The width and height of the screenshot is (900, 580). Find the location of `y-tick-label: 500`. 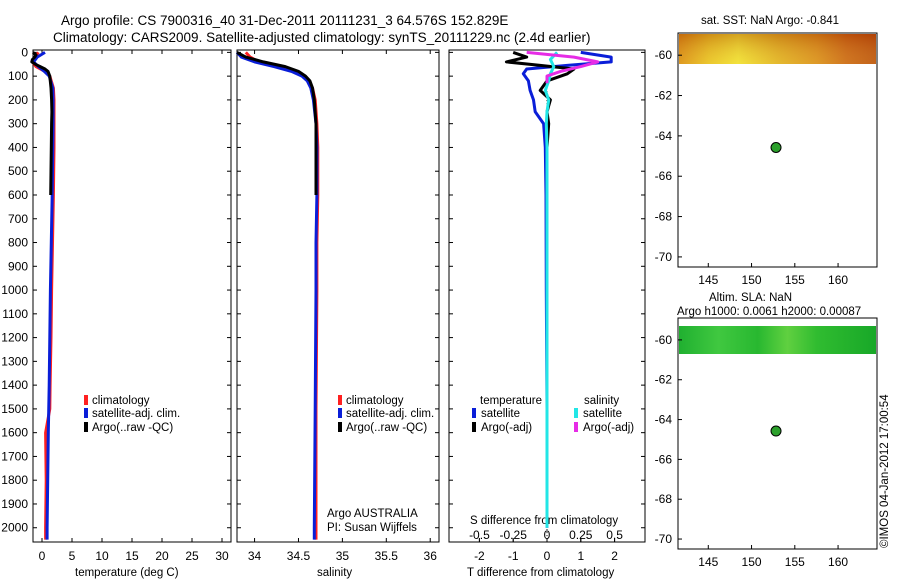

y-tick-label: 500 is located at coordinates (18, 171).